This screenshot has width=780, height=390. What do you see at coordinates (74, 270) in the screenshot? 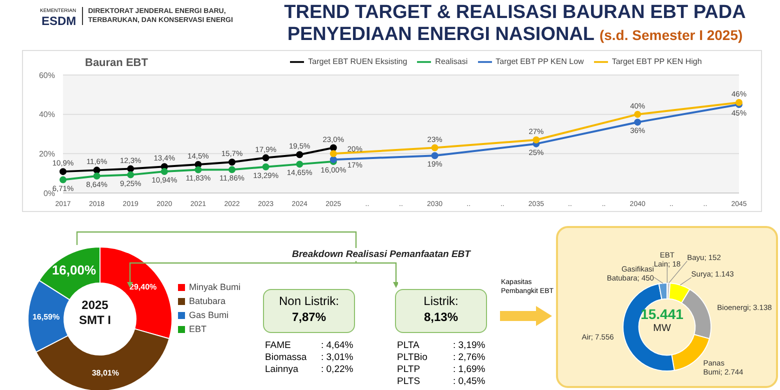
I see `data-label: 16,00%` at bounding box center [74, 270].